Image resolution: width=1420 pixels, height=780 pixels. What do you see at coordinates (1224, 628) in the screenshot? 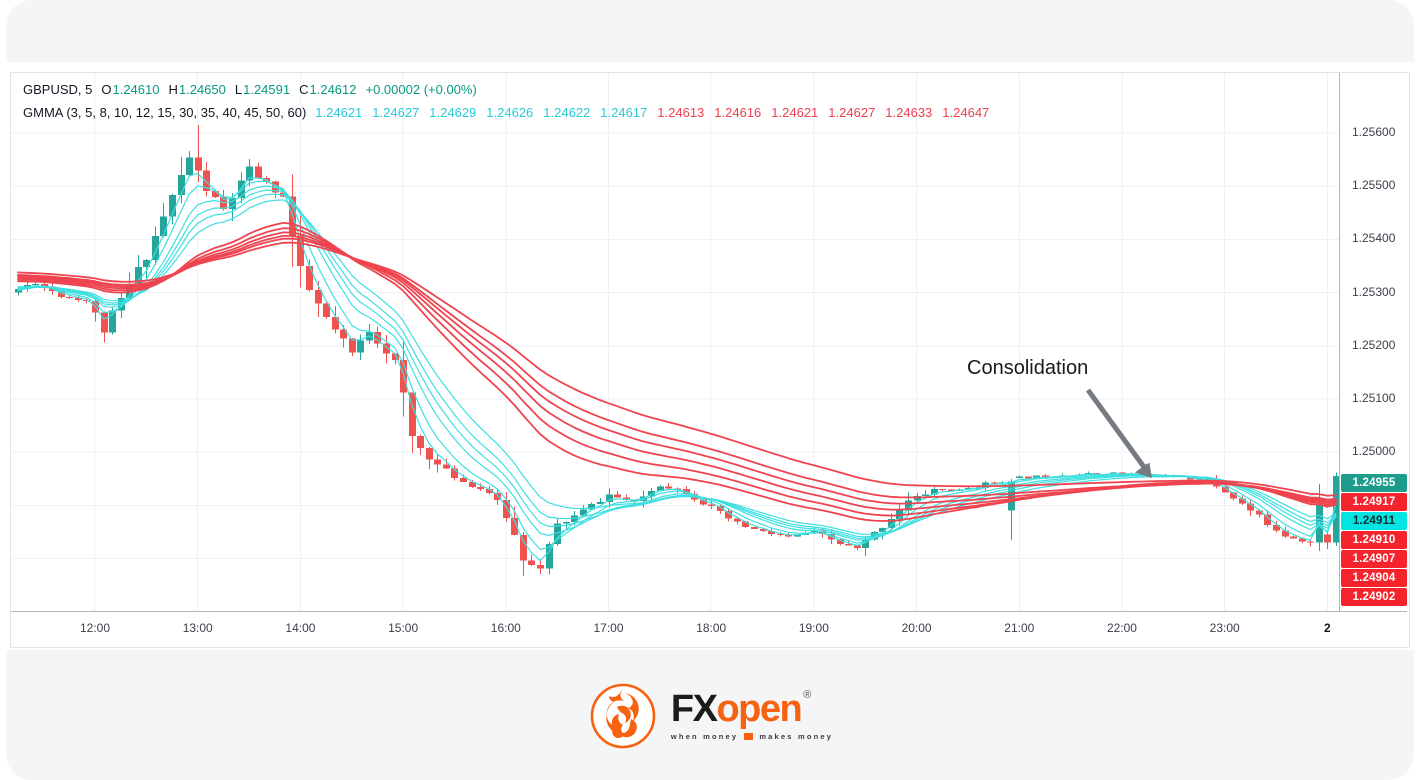
I see `time-tick-label: 23:00` at bounding box center [1224, 628].